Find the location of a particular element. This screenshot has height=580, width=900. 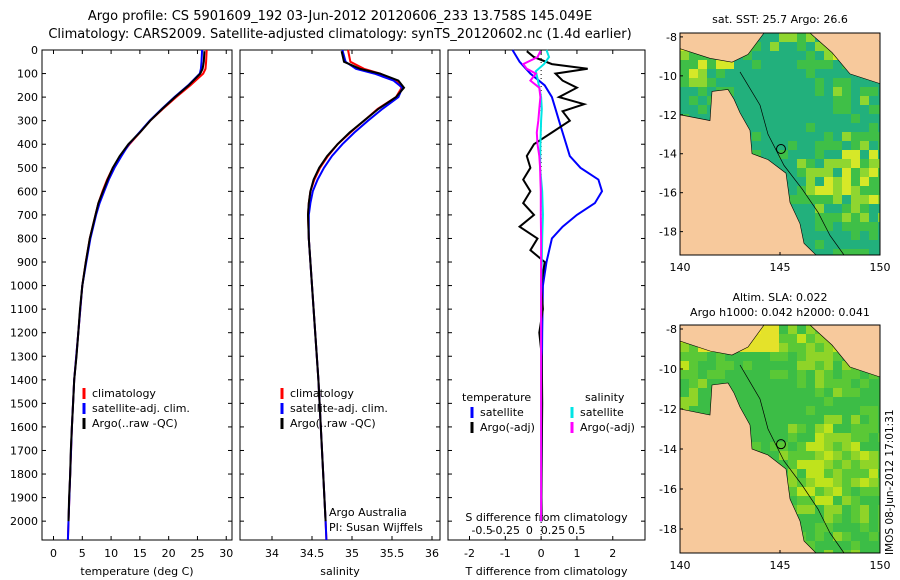

y-tick-label: 1200 is located at coordinates (24, 333).